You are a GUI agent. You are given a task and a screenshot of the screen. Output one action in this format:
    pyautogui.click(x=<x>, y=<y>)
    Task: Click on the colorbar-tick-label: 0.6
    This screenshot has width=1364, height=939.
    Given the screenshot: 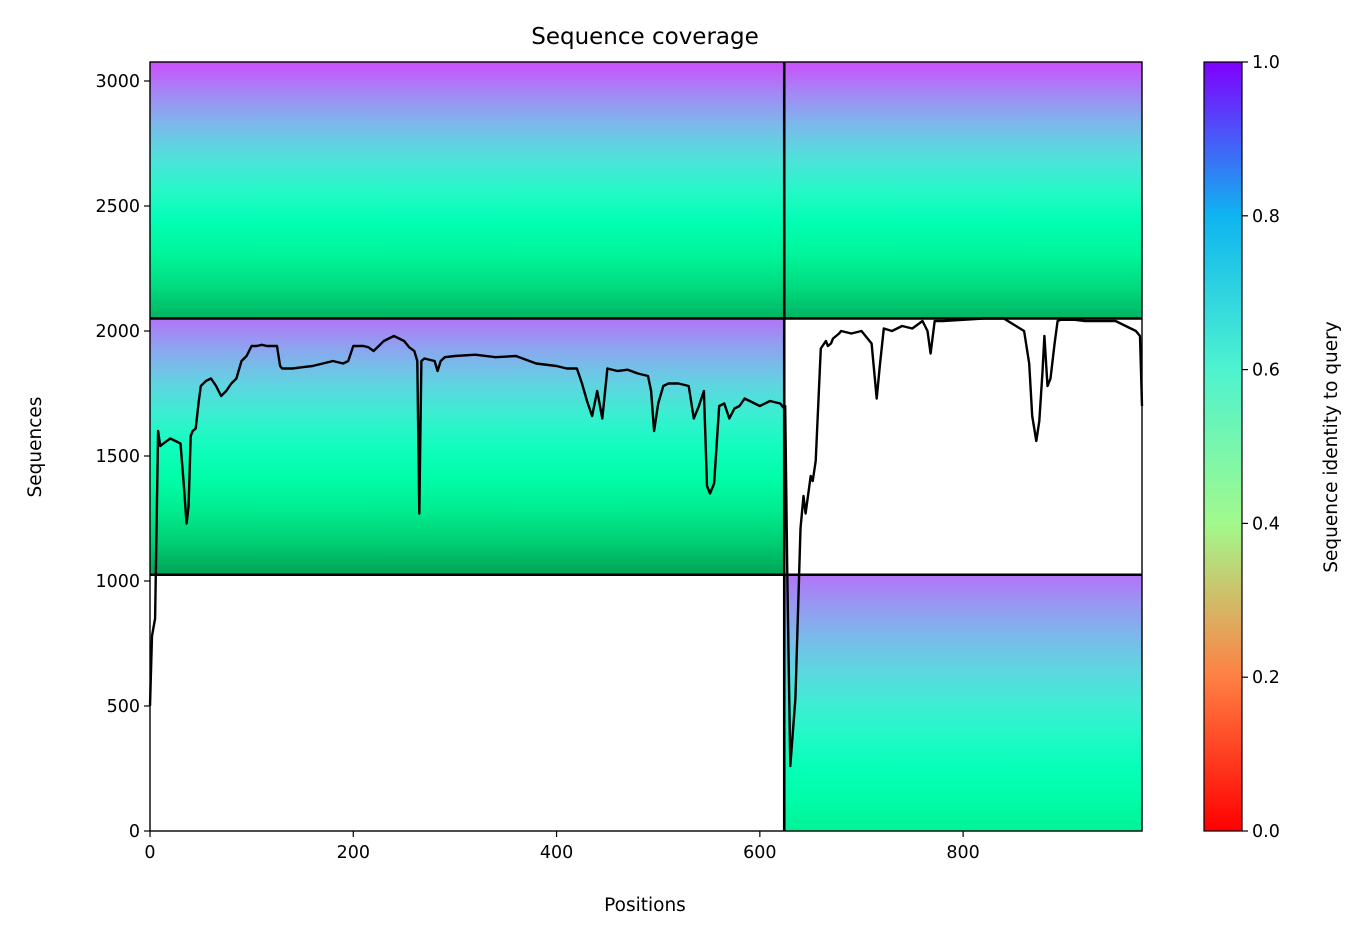 What is the action you would take?
    pyautogui.click(x=1266, y=371)
    